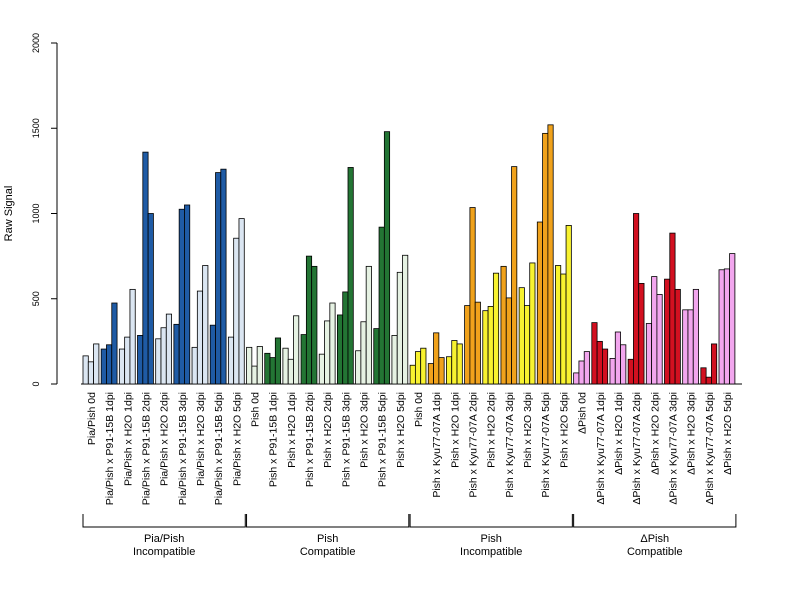  I want to click on y-tick-label: 2000, so click(36, 43).